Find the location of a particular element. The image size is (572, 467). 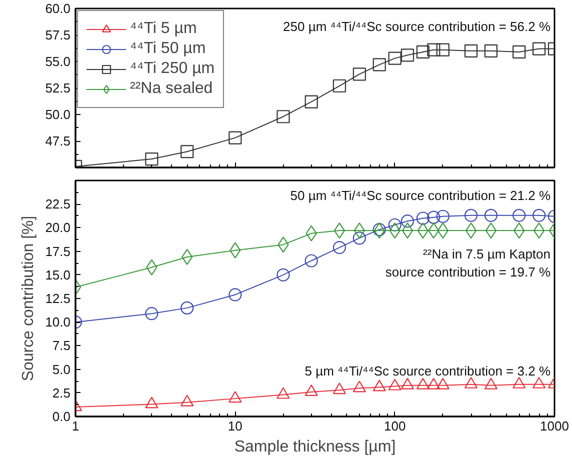

annotation: 250 µm ⁴⁴Ti/⁴⁴Sc source contribution = 56.2 % is located at coordinates (417, 26).